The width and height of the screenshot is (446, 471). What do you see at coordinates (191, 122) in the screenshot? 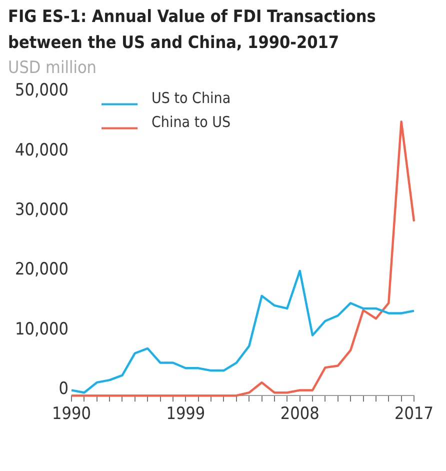
I see `legend-label: China to US` at bounding box center [191, 122].